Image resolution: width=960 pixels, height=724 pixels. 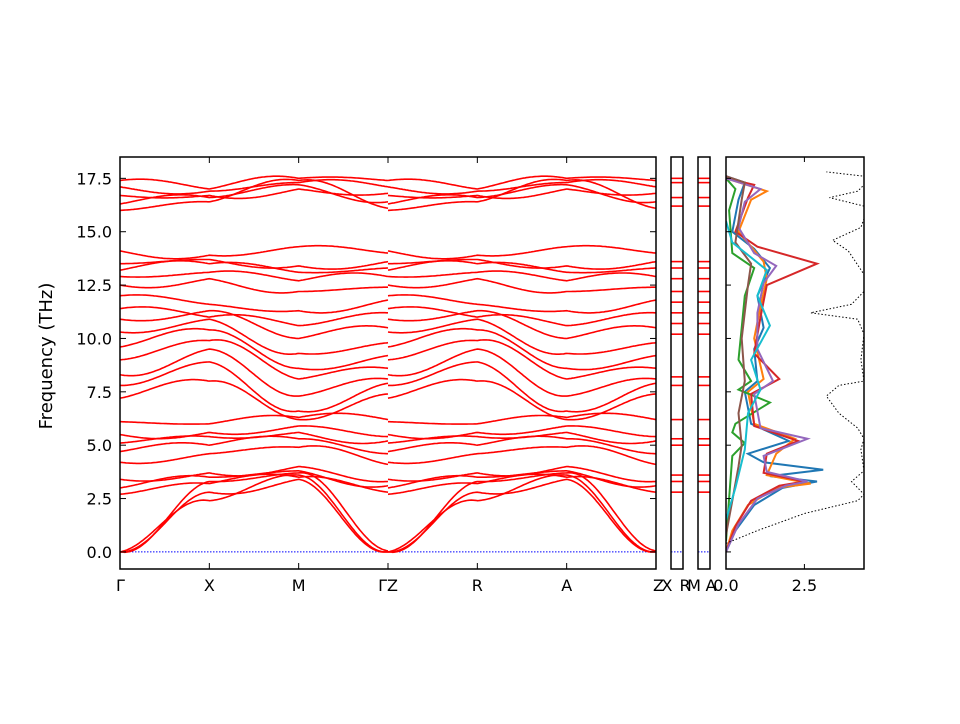 I want to click on y-tick-label: 15.0, so click(x=94, y=232).